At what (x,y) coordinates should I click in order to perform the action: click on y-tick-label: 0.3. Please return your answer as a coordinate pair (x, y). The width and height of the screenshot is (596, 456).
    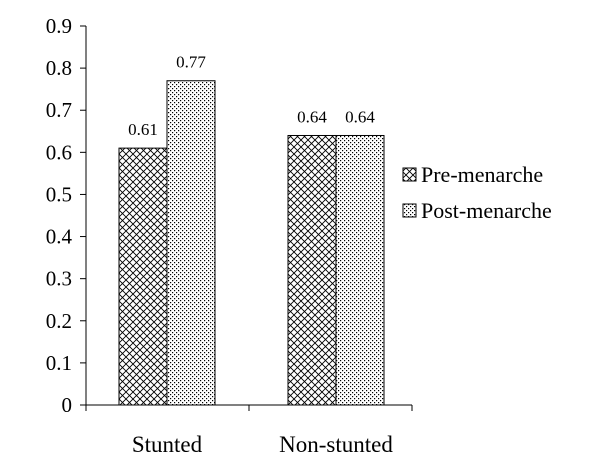
    Looking at the image, I should click on (59, 279).